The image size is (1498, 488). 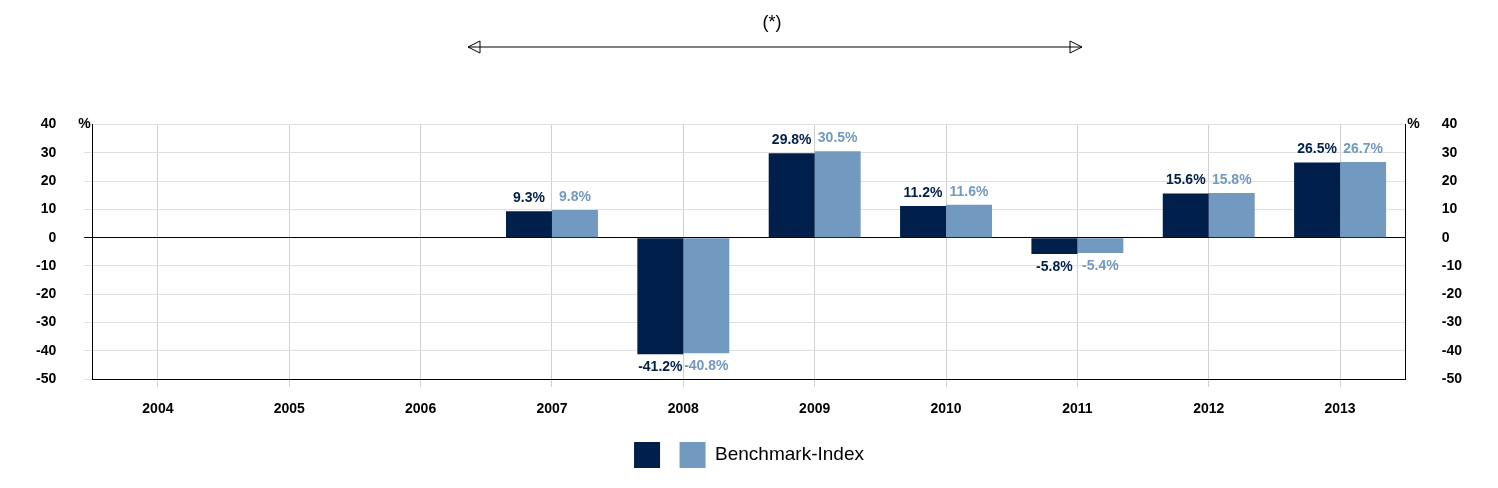 I want to click on data-label: 9.3%, so click(x=529, y=197).